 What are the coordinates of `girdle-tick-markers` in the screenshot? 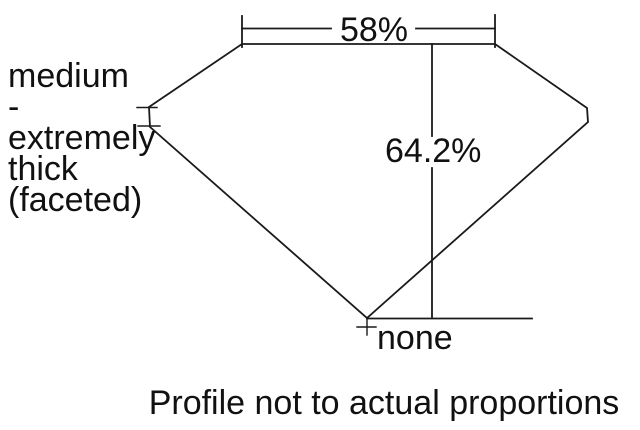 It's located at (148, 116).